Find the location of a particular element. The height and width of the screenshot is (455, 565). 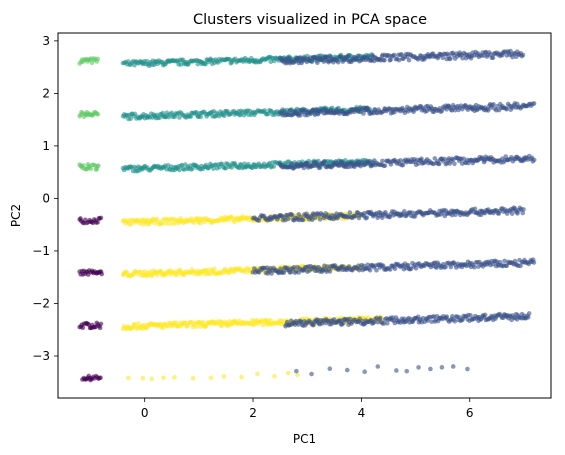

y-axis-label: PC2 is located at coordinates (16, 215).